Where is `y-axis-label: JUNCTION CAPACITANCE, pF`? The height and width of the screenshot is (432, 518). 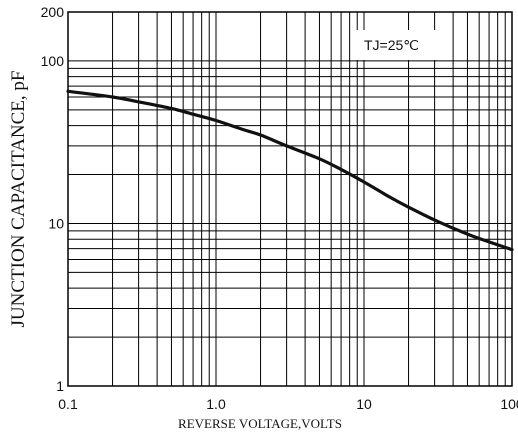
y-axis-label: JUNCTION CAPACITANCE, pF is located at coordinates (18, 199).